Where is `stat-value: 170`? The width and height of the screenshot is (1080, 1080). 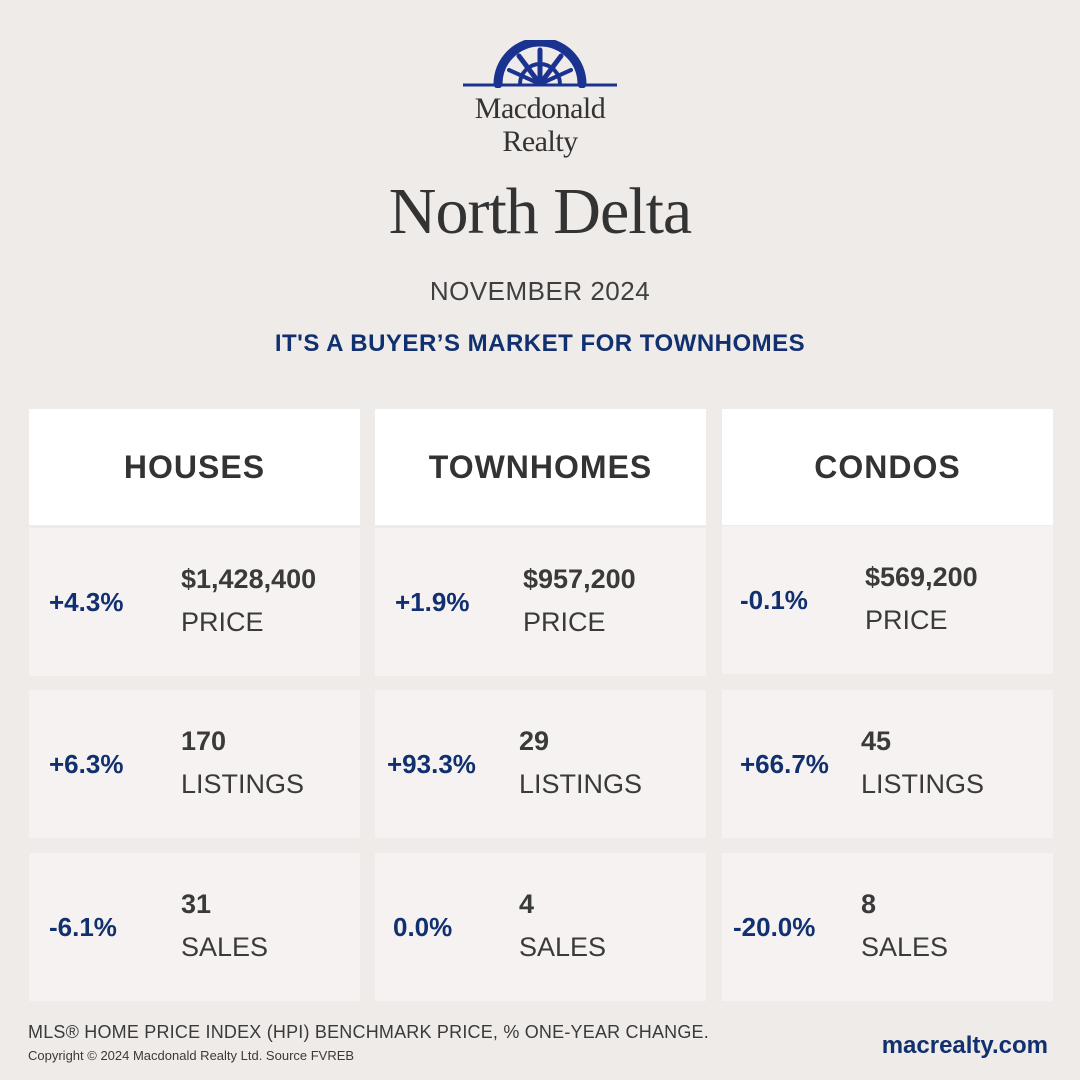
stat-value: 170 is located at coordinates (204, 741).